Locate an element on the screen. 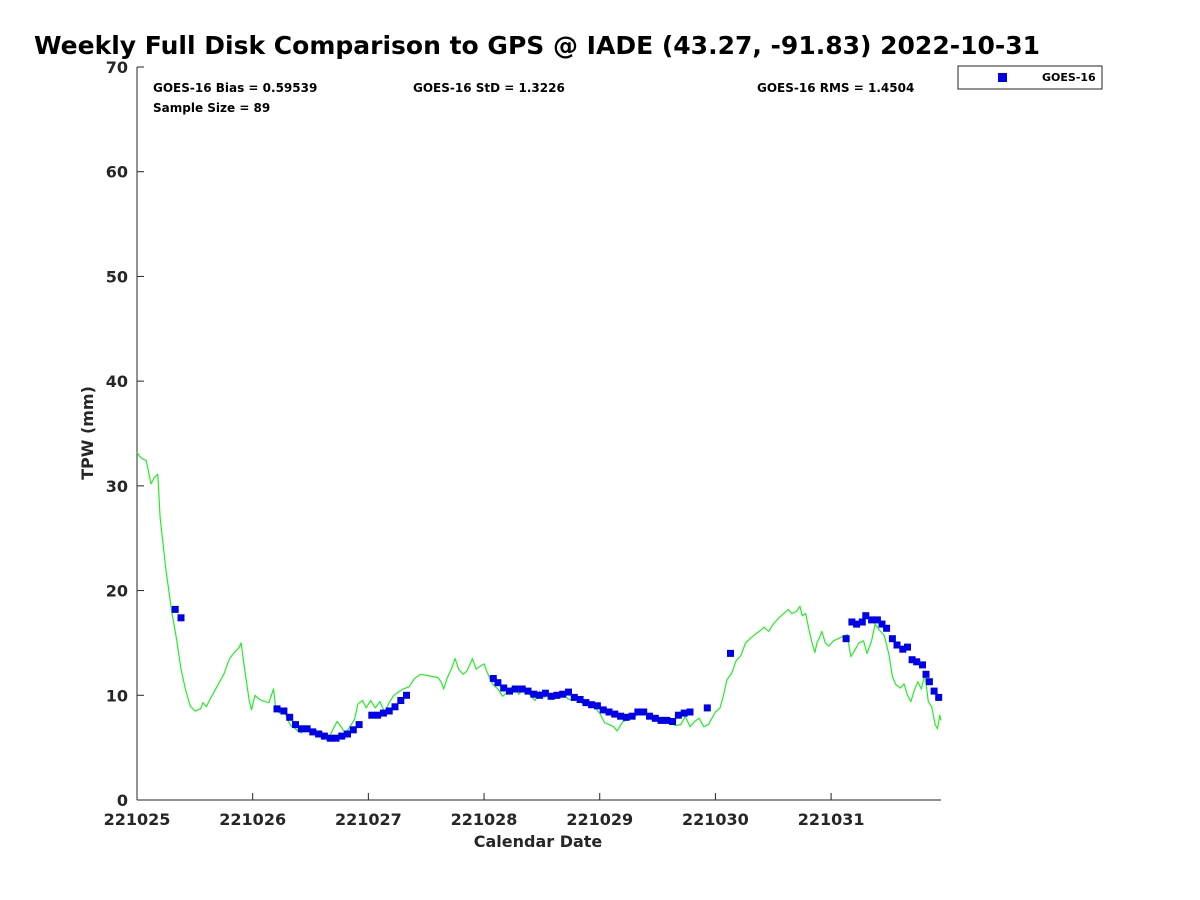 This screenshot has width=1200, height=900. x-tick-label: 221031 is located at coordinates (831, 819).